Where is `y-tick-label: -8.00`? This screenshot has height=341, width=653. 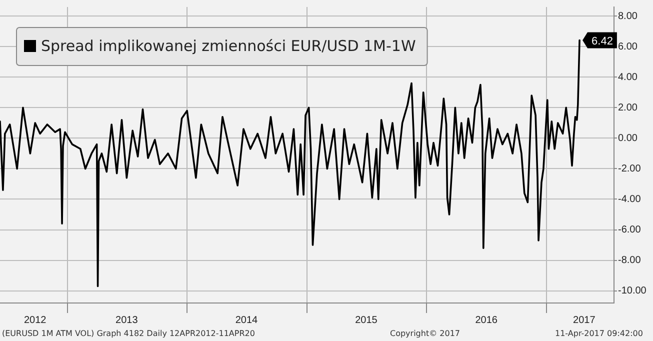
y-tick-label: -8.00 is located at coordinates (630, 260).